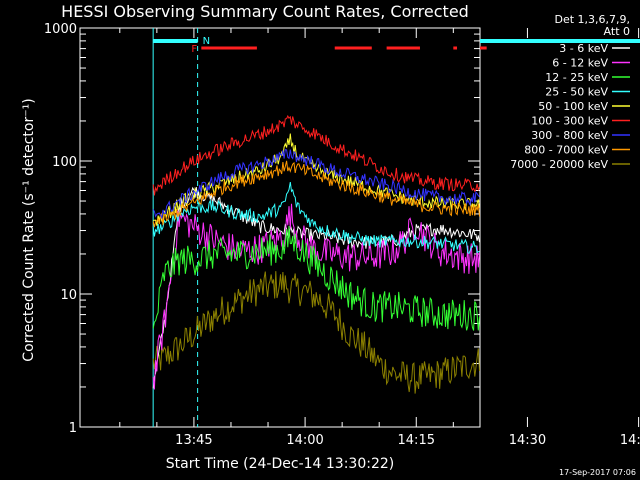 This screenshot has height=480, width=640. What do you see at coordinates (592, 19) in the screenshot?
I see `legend-header: Det 1,3,6,7,9,` at bounding box center [592, 19].